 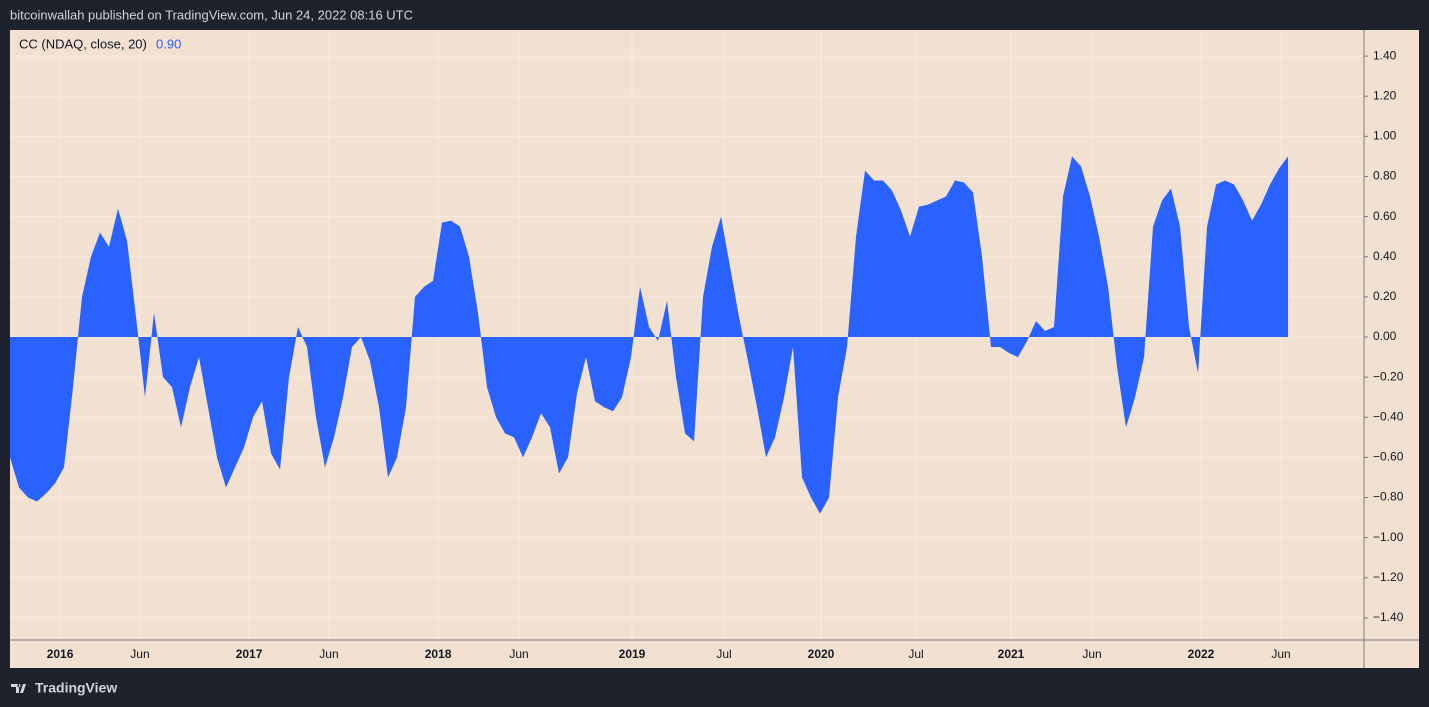 What do you see at coordinates (1201, 654) in the screenshot?
I see `x-tick-label: 2022` at bounding box center [1201, 654].